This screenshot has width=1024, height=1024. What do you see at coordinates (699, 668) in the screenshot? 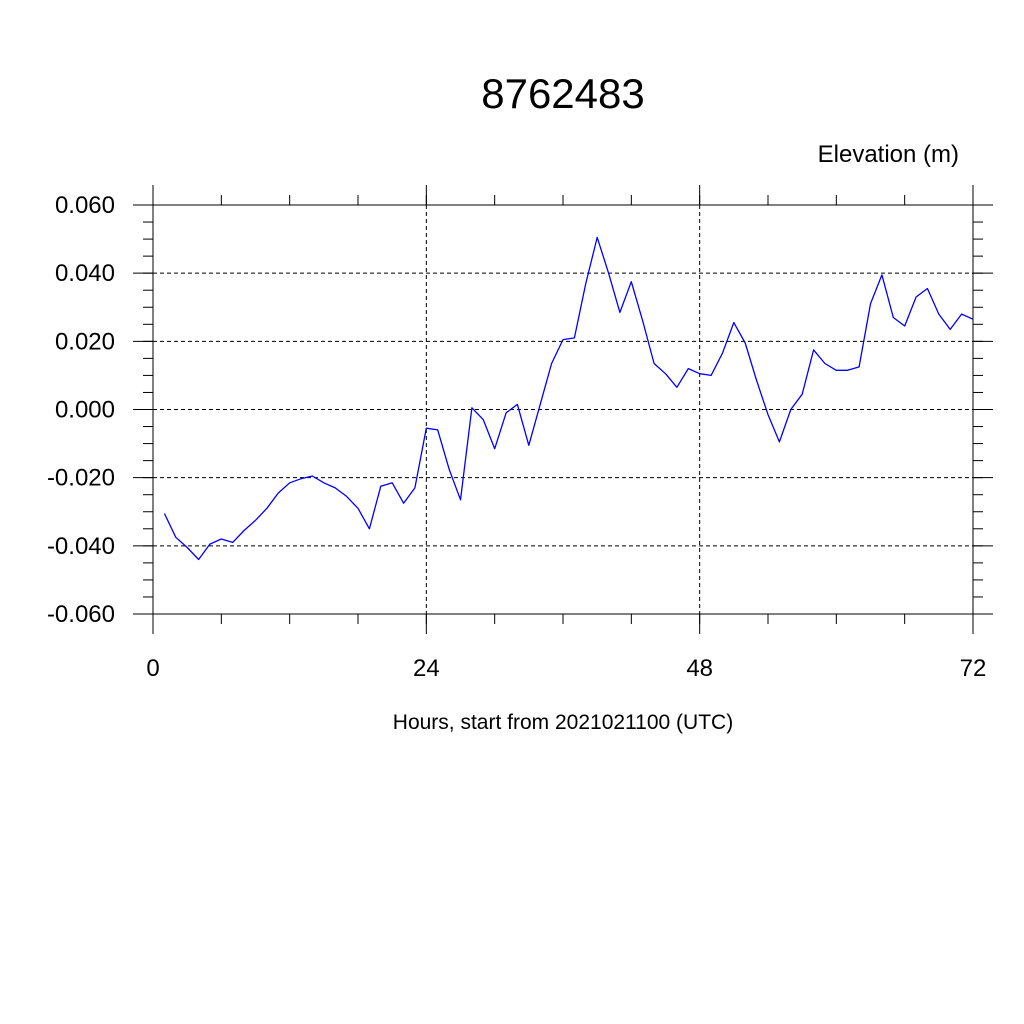
I see `x-tick-label: 48` at bounding box center [699, 668].